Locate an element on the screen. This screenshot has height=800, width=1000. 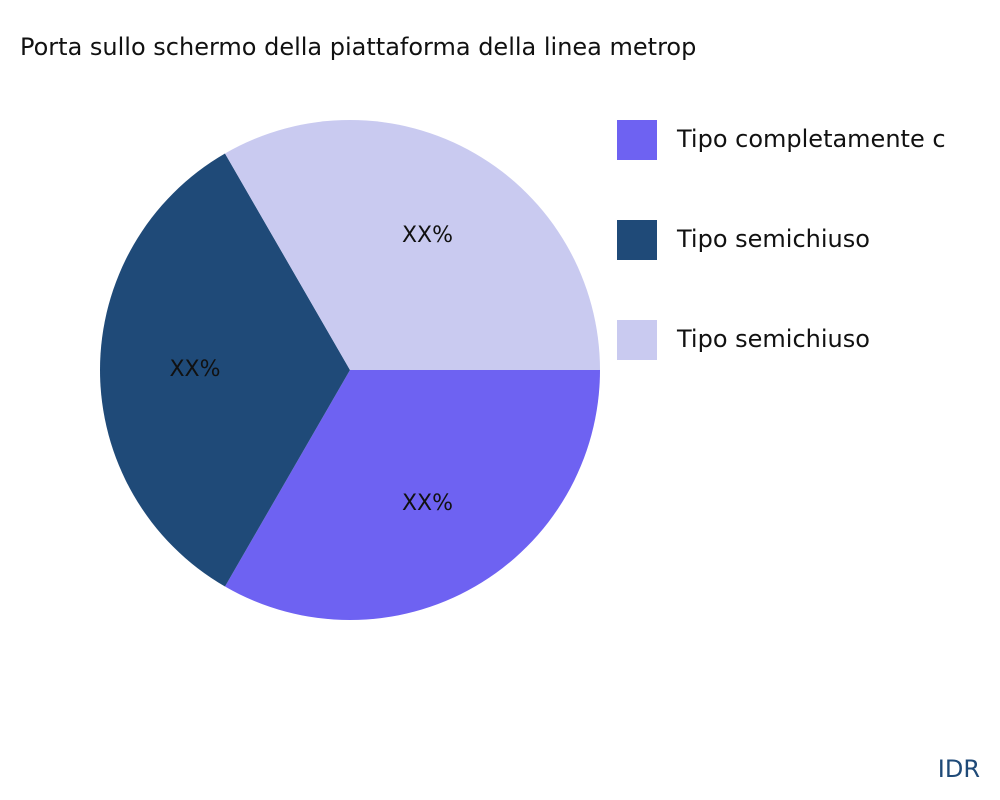
source: IDR is located at coordinates (959, 769).